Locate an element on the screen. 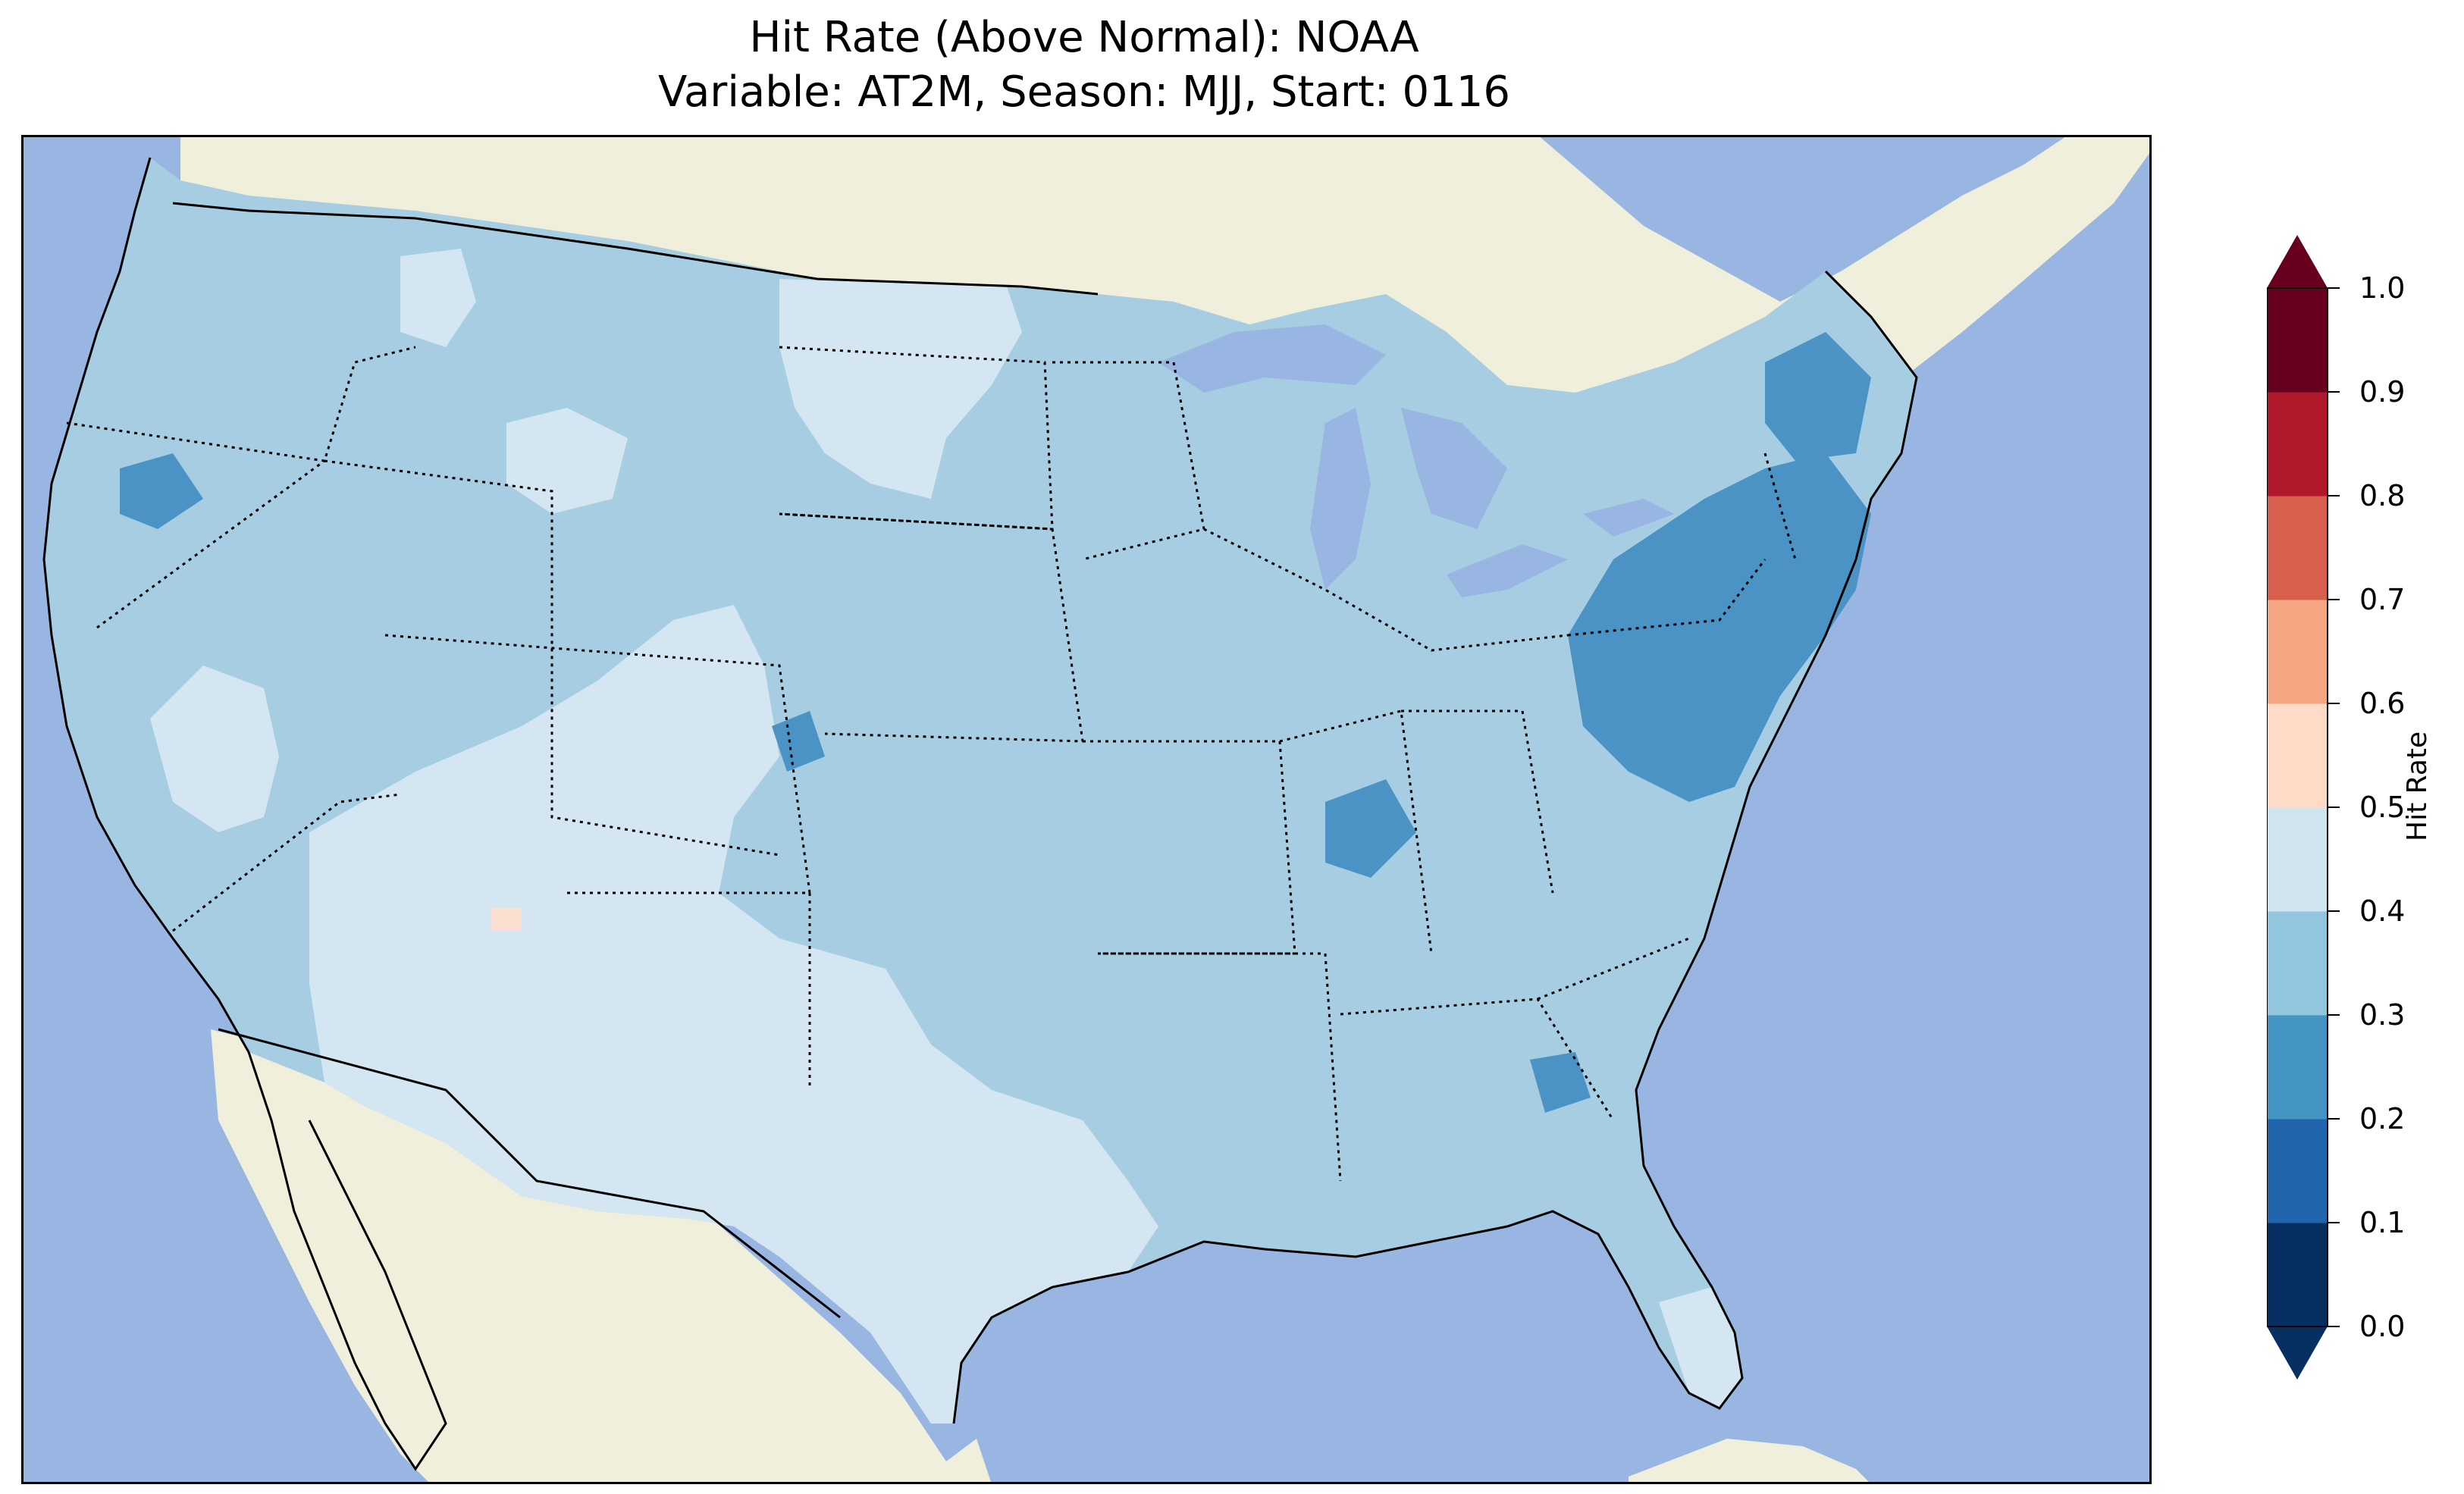 This screenshot has height=1494, width=2464. colorbar-tick-label: 0.2 is located at coordinates (2382, 1118).